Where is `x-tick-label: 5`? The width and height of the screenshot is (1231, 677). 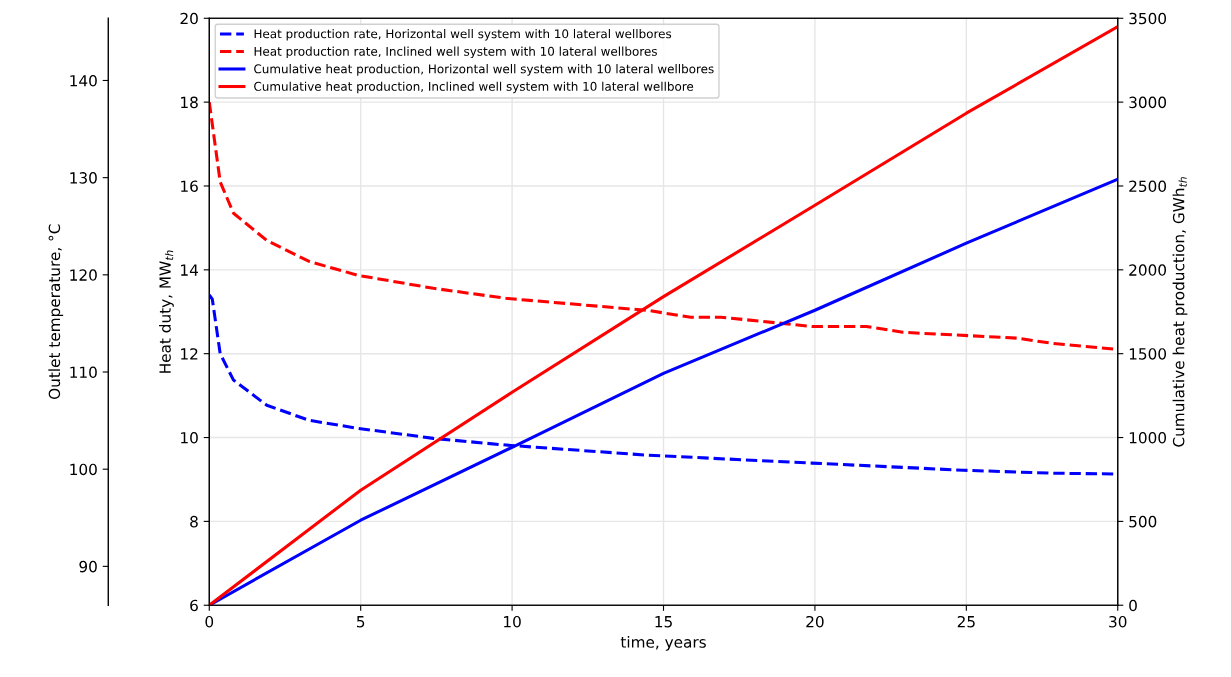 x-tick-label: 5 is located at coordinates (361, 622).